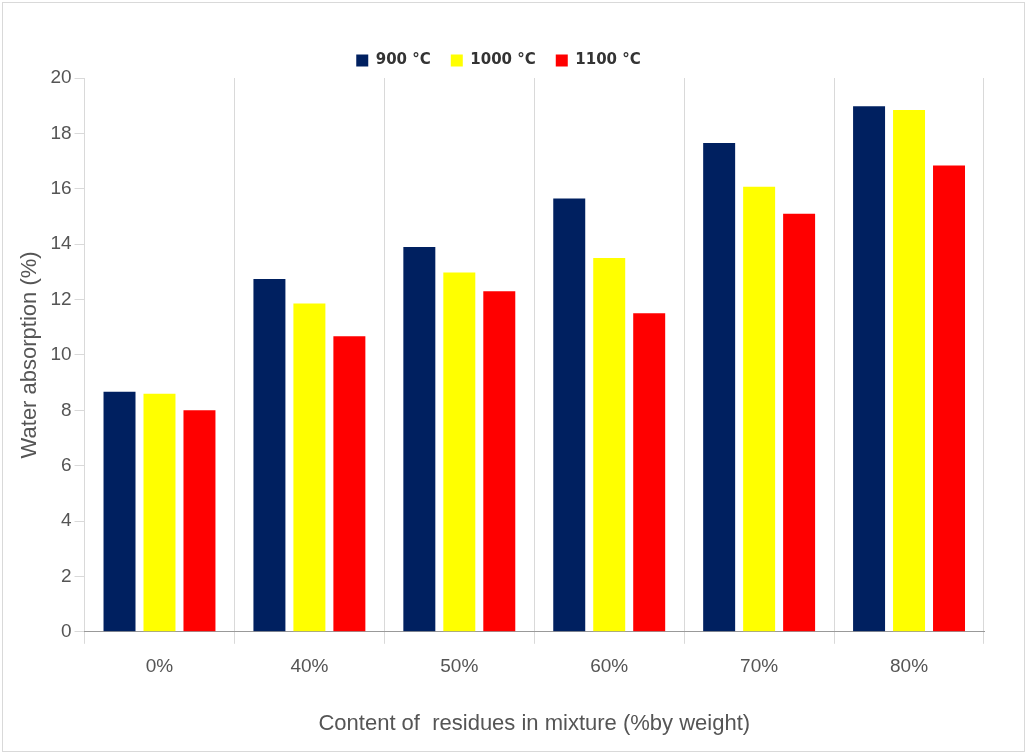  Describe the element at coordinates (61, 298) in the screenshot. I see `y-tick-label: 12` at that location.